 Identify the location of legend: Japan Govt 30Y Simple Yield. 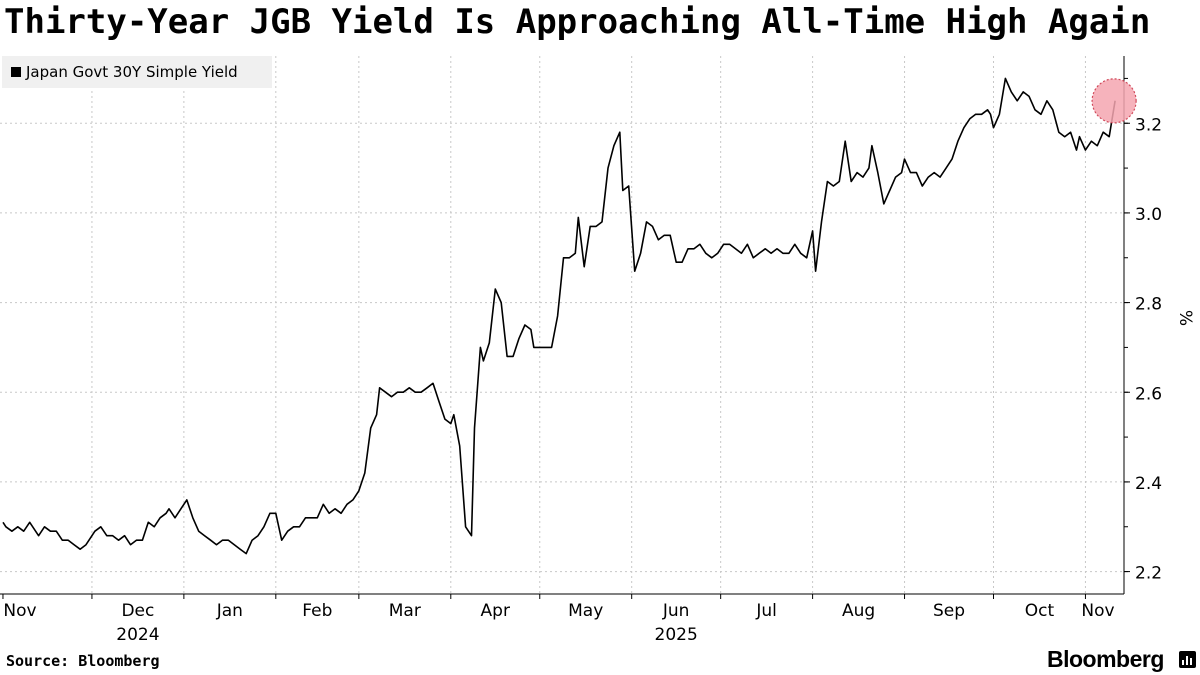
(137, 72).